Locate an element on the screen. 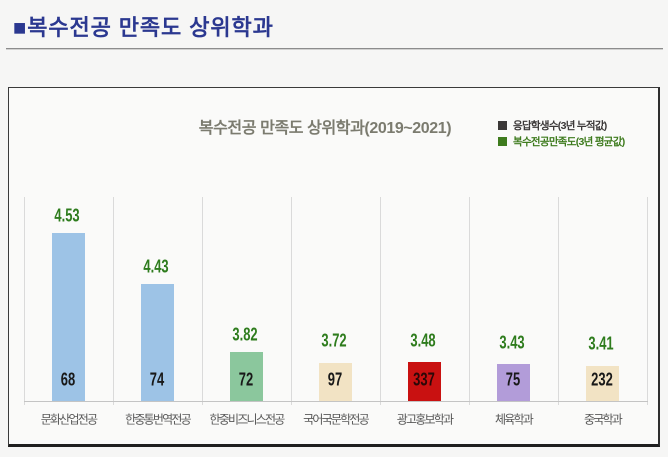 This screenshot has height=457, width=668. bar-광고홍보학과 is located at coordinates (424, 381).